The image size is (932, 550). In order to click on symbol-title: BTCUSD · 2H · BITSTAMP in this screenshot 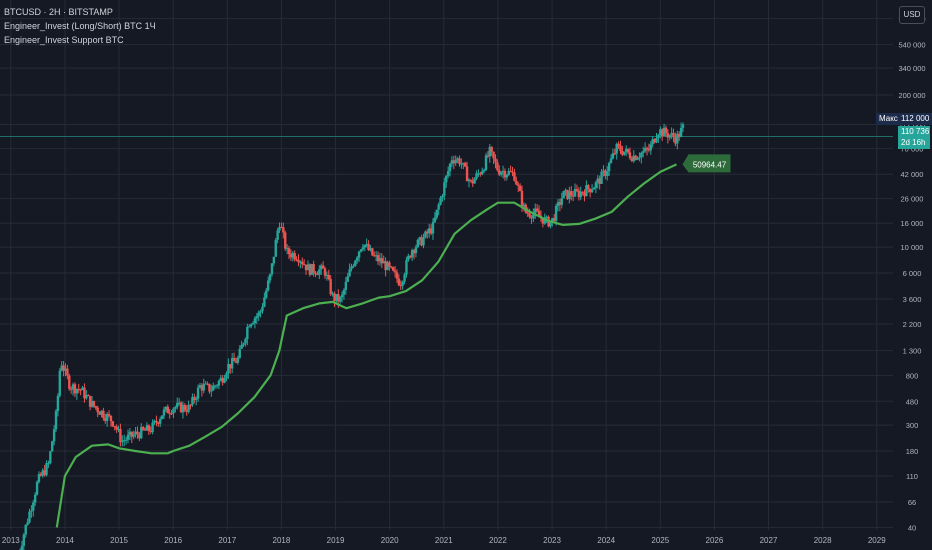, I will do `click(58, 12)`.